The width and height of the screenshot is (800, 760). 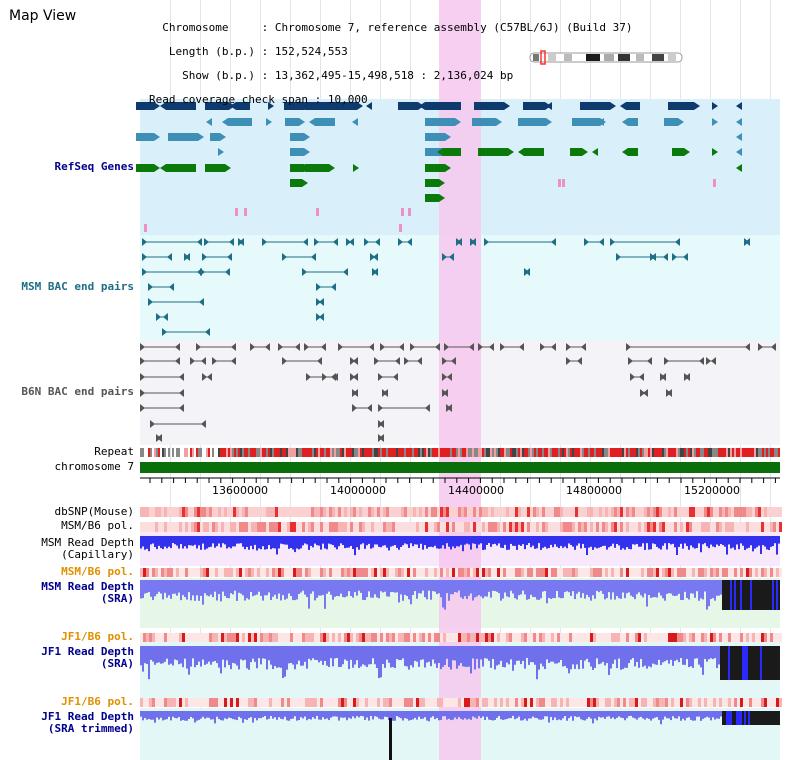 I want to click on jf1-depth-sra-bars, so click(x=460, y=663).